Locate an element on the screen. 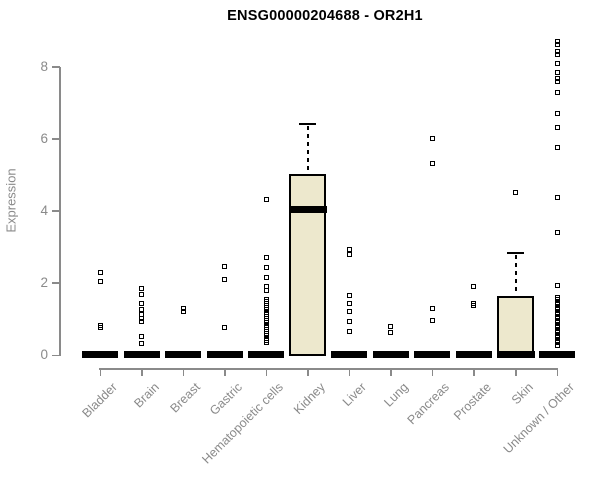 This screenshot has width=600, height=500. y-axis-tick-label: 4 is located at coordinates (44, 210).